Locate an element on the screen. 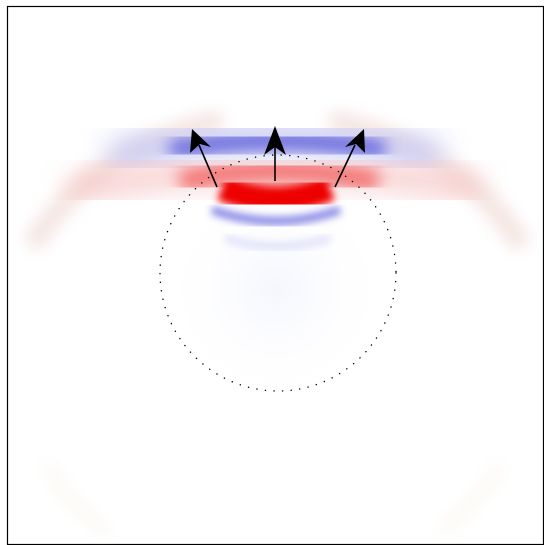  arrow-left is located at coordinates (204, 158).